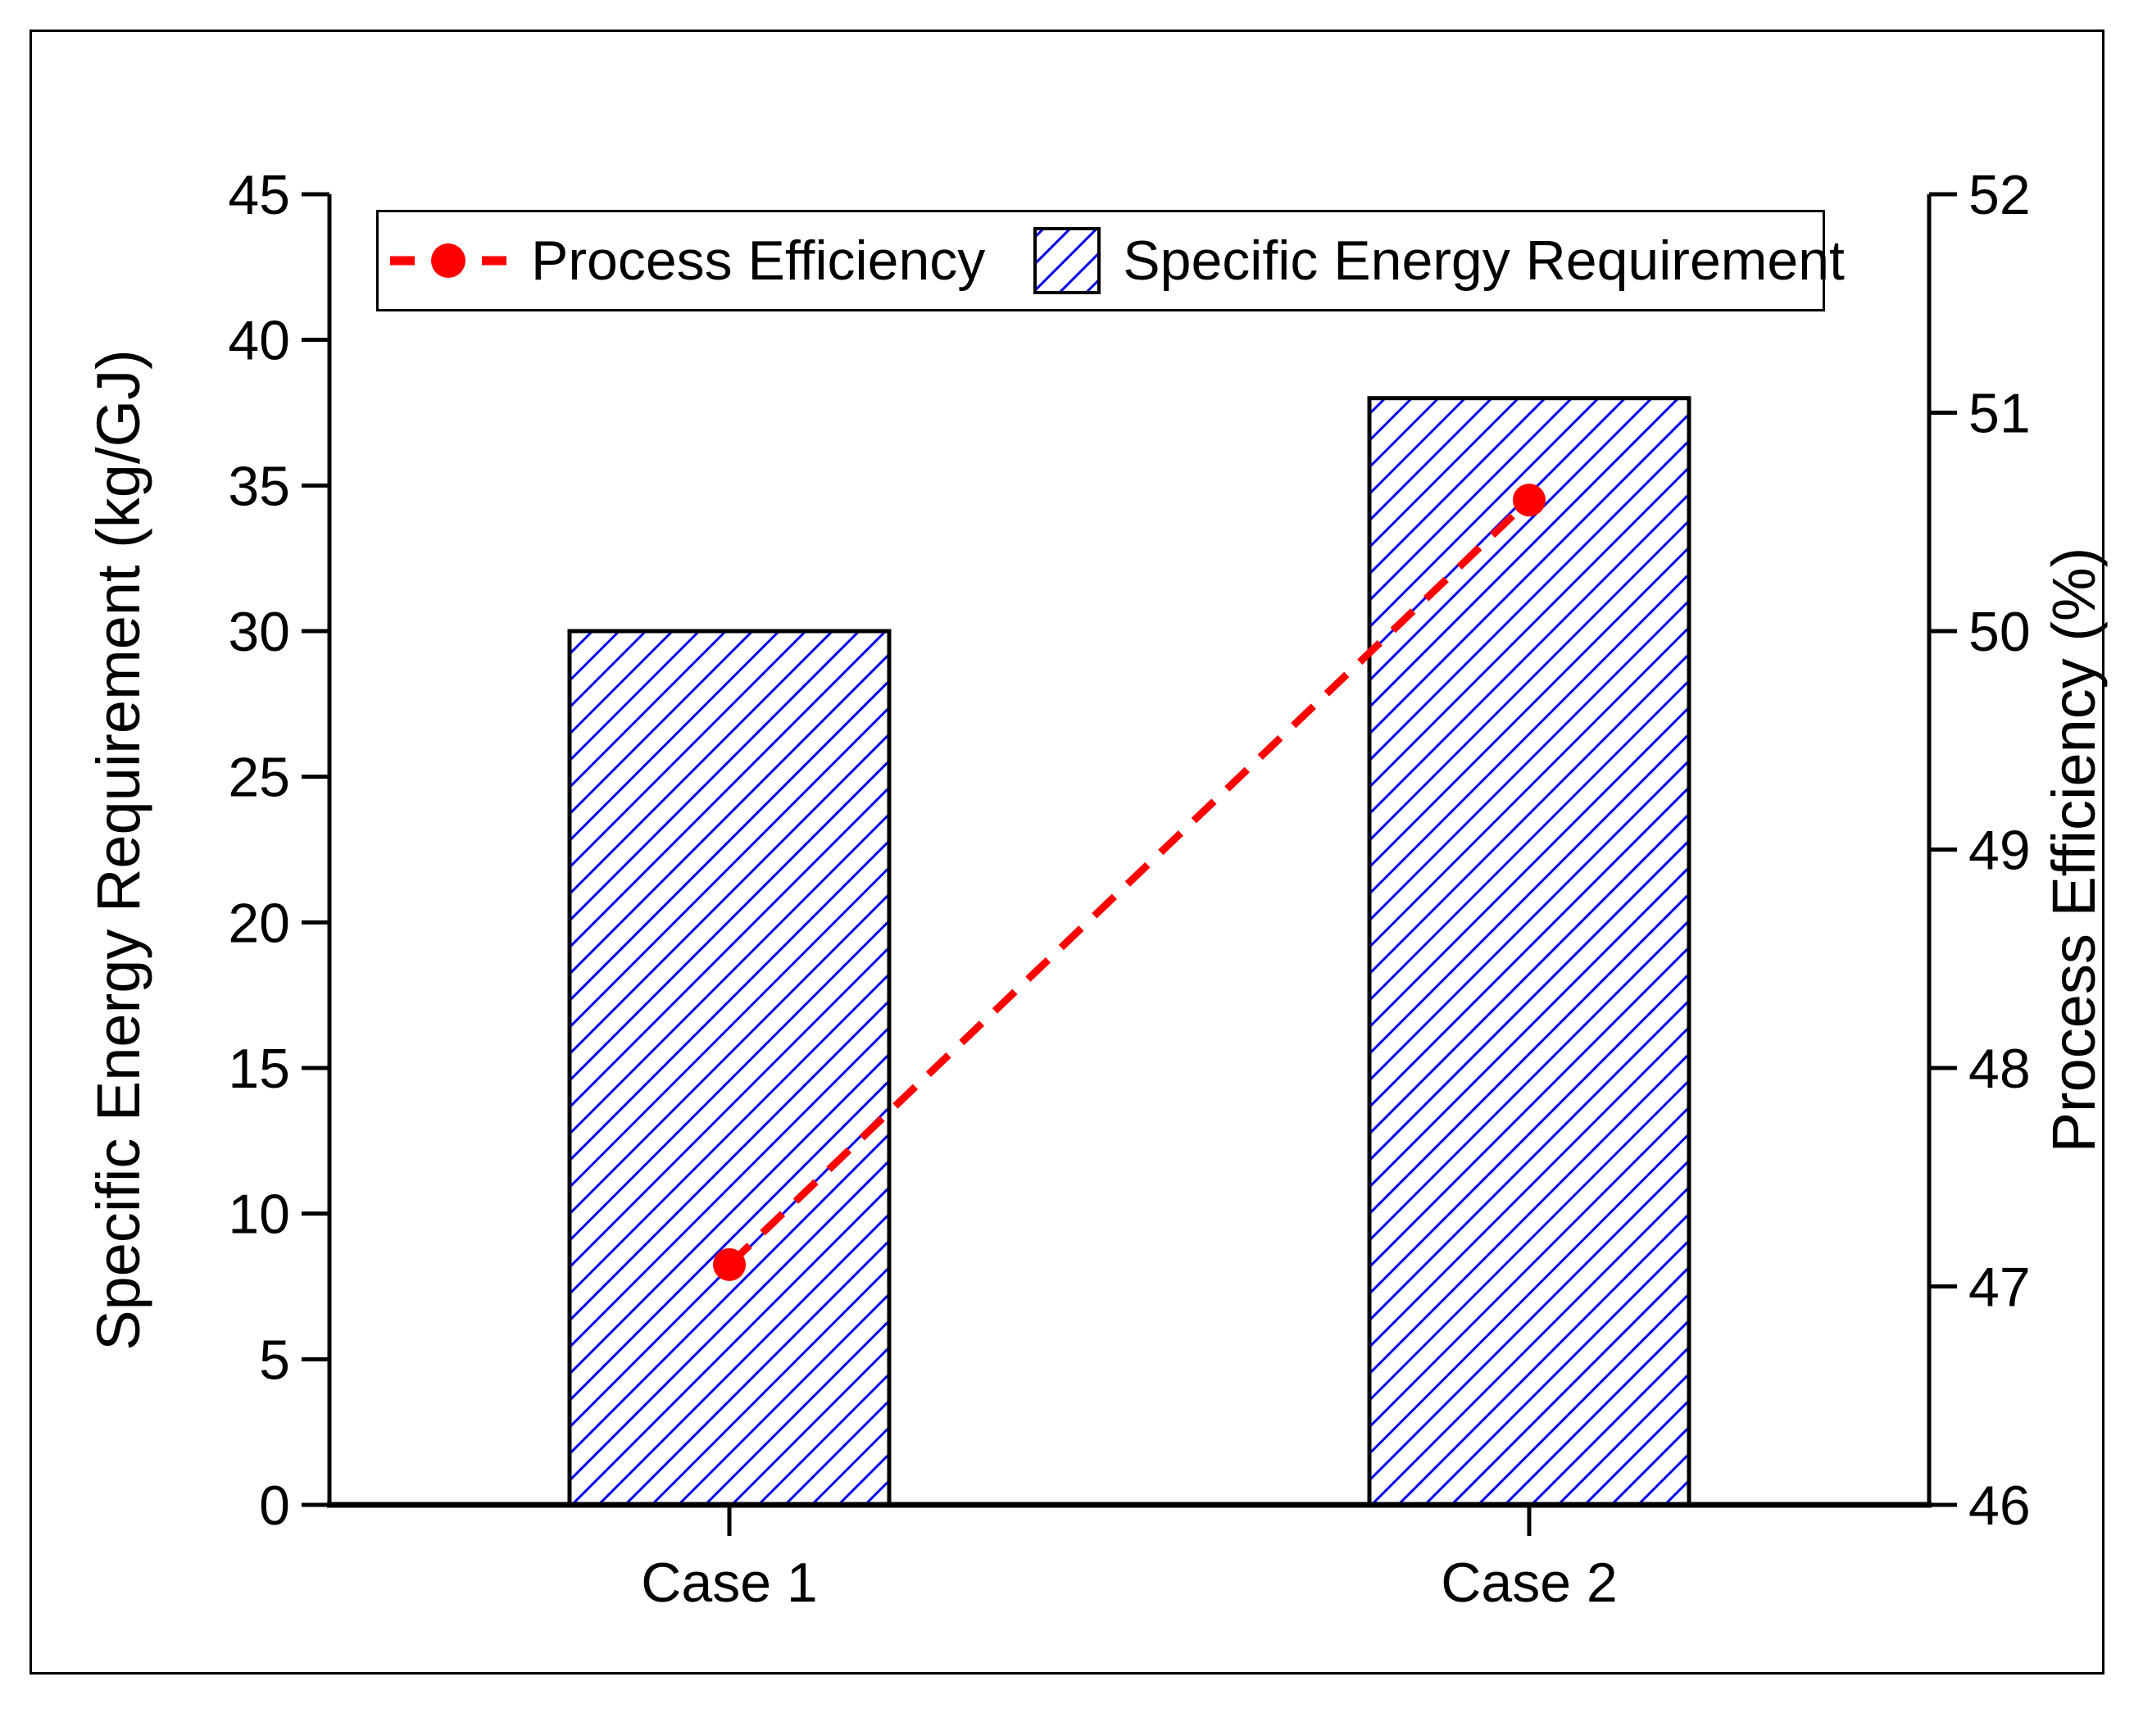 This screenshot has width=2134, height=1736. Describe the element at coordinates (1067, 260) in the screenshot. I see `hatched-box-icon` at that location.